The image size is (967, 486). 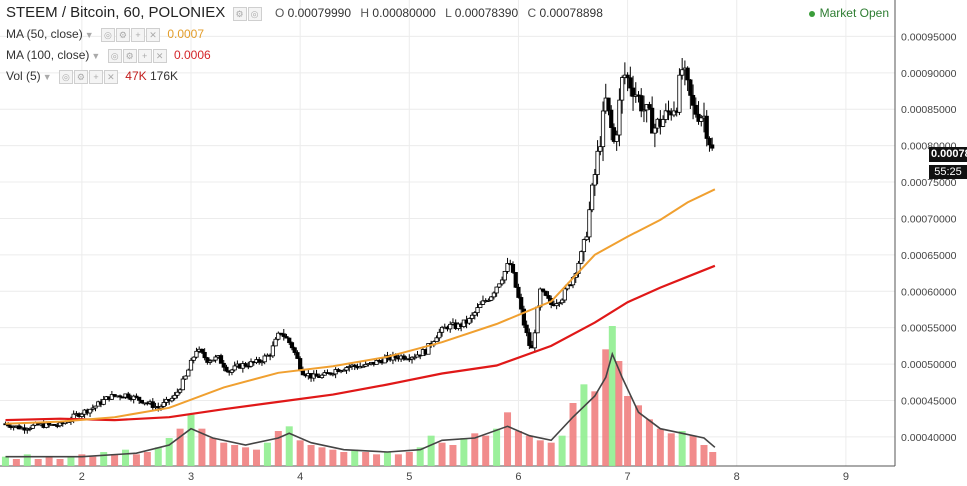 What do you see at coordinates (164, 76) in the screenshot?
I see `volume-ma-value: 176K` at bounding box center [164, 76].